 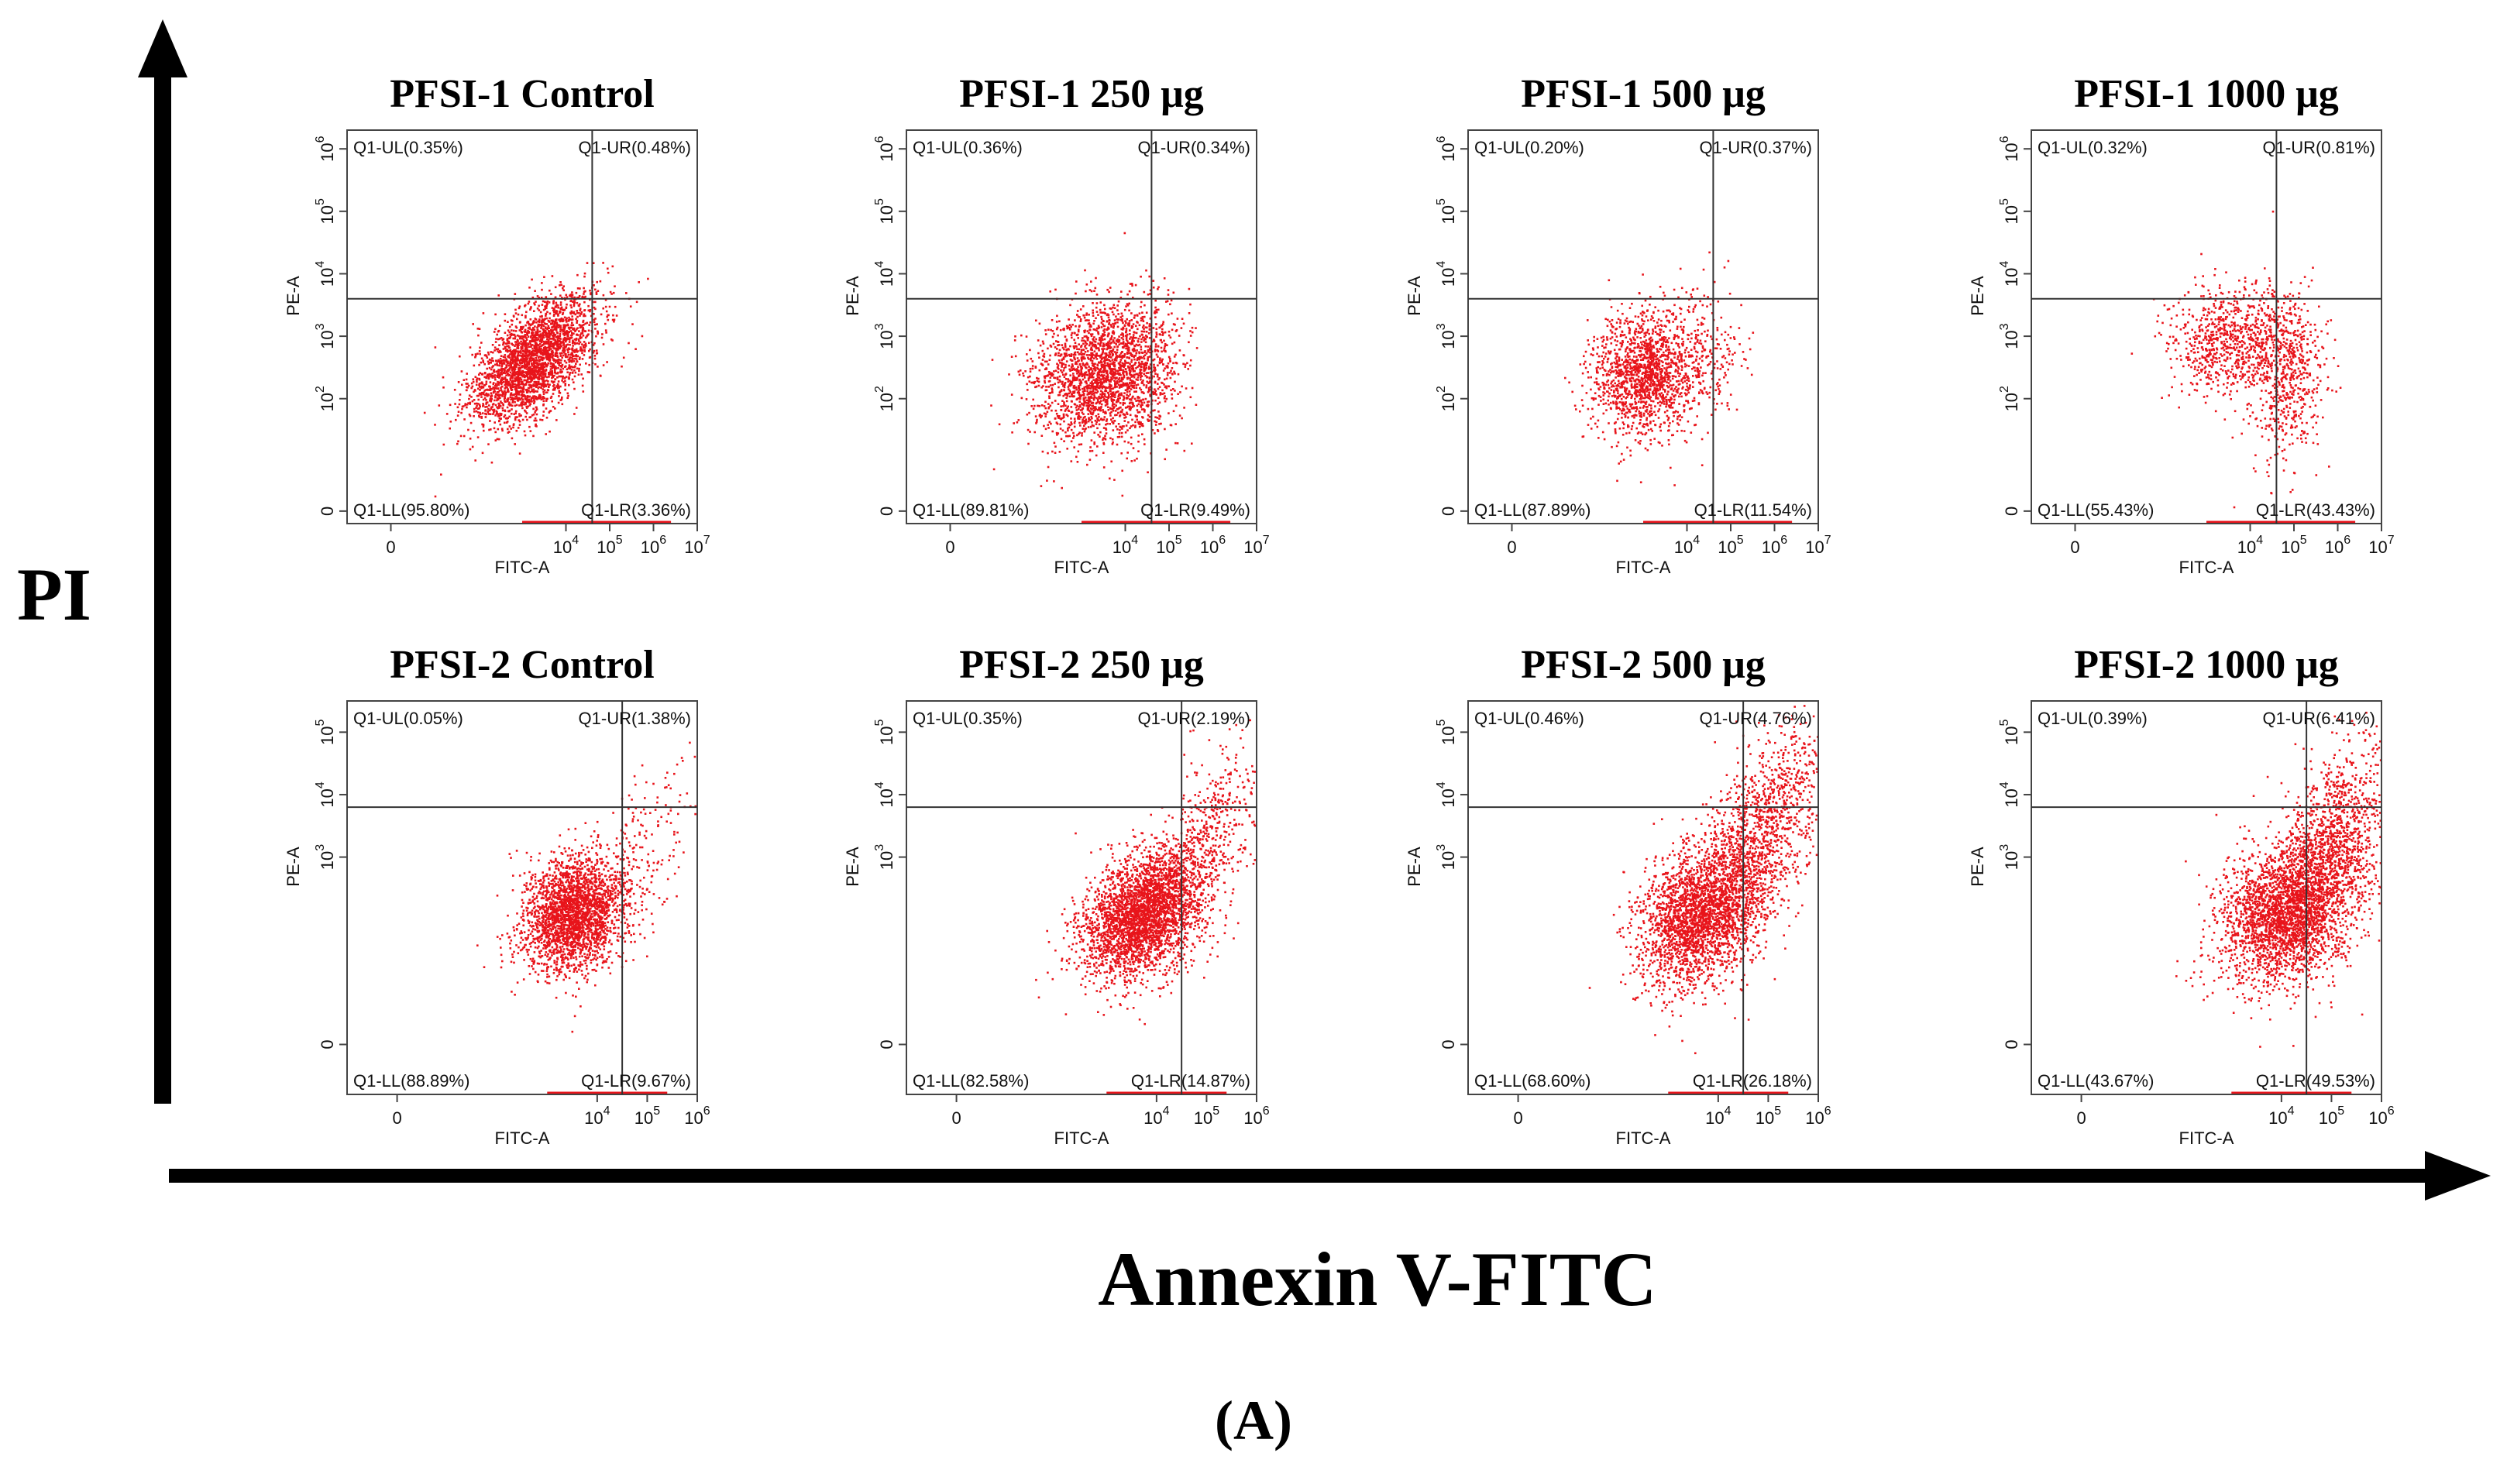 I want to click on quadrant-ll-label: Q1-LL(95.80%), so click(x=411, y=510).